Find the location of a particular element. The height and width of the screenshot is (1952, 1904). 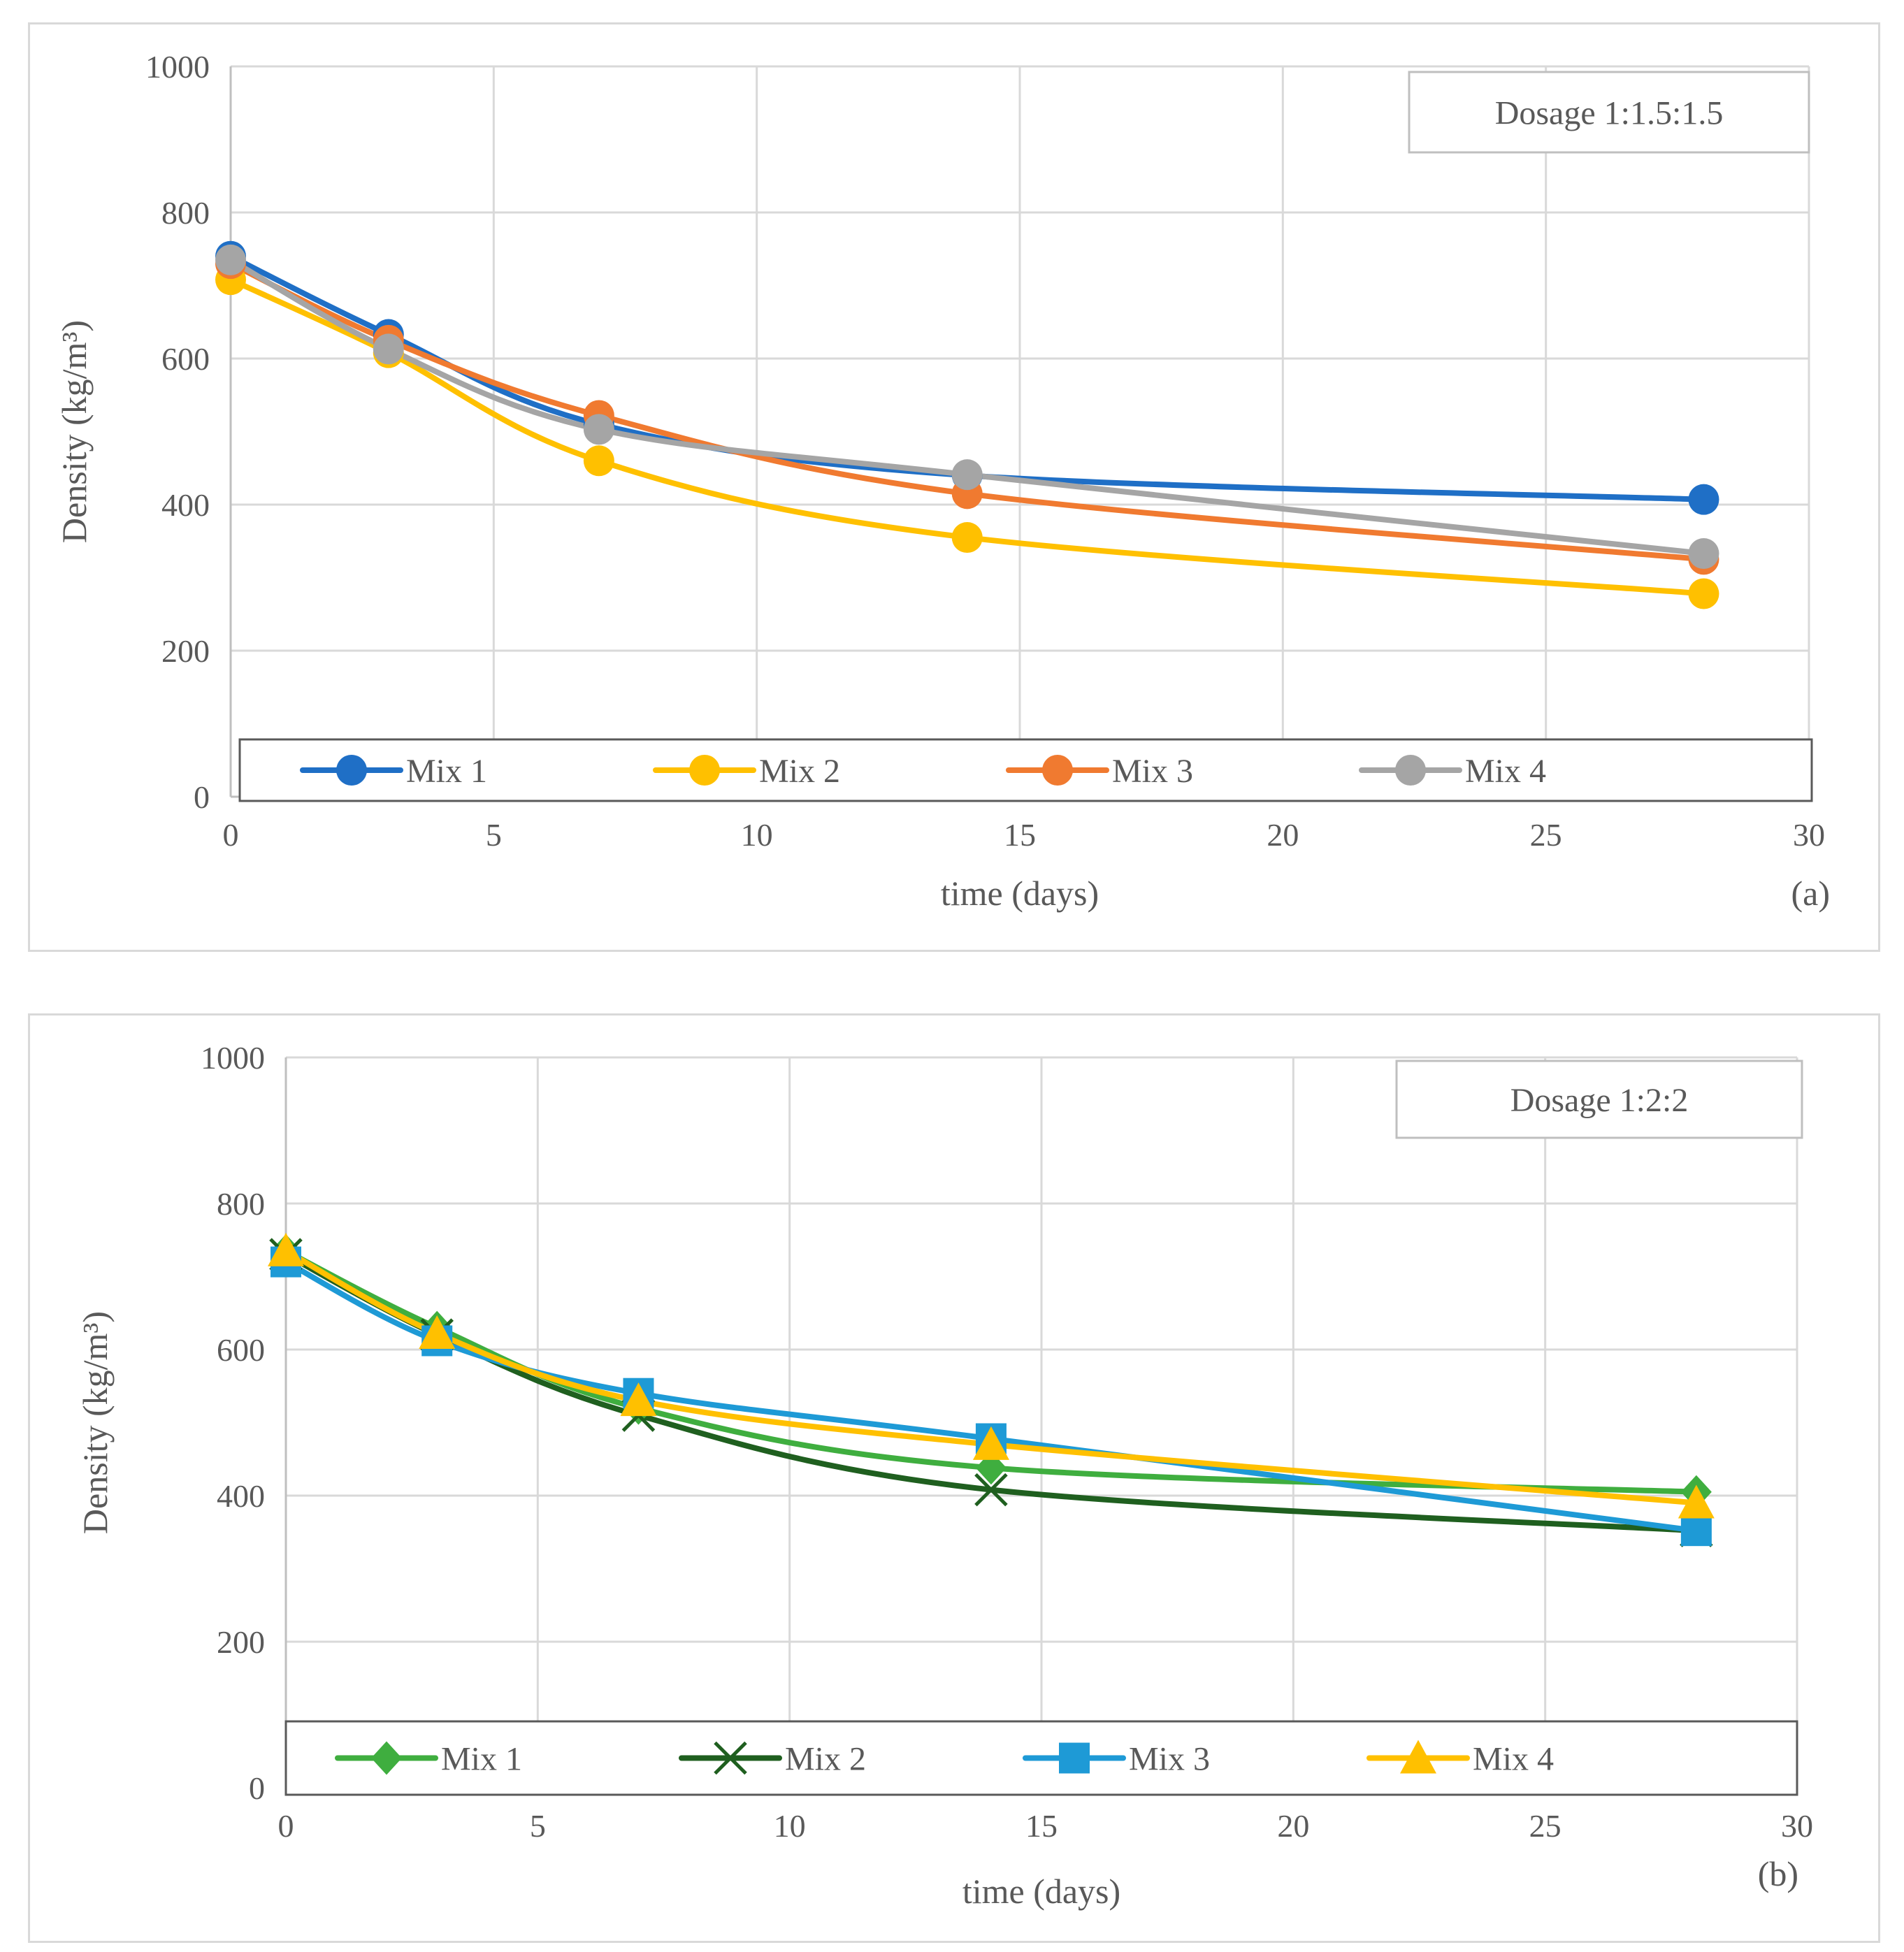

panel-label: (a) is located at coordinates (1811, 893).